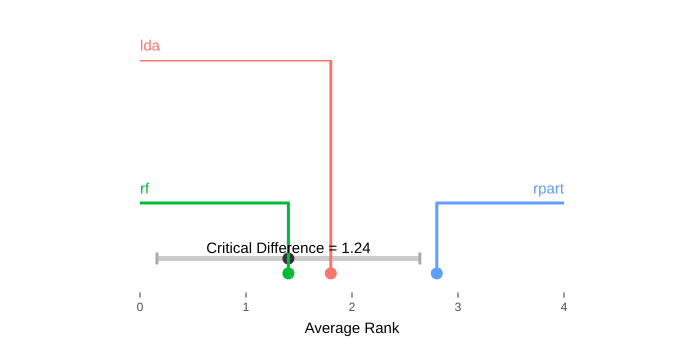 The width and height of the screenshot is (700, 350). I want to click on series-label: rf, so click(145, 189).